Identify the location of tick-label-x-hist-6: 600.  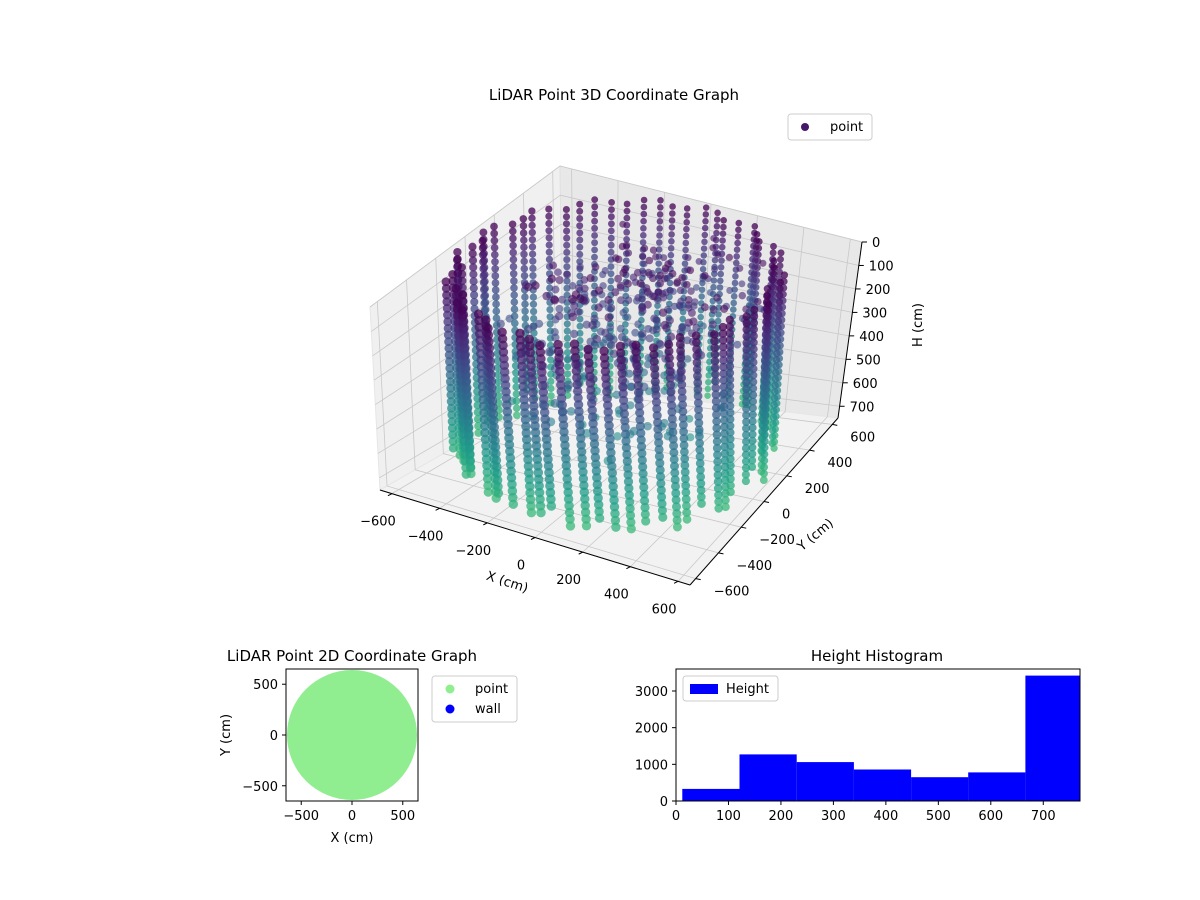
(990, 816).